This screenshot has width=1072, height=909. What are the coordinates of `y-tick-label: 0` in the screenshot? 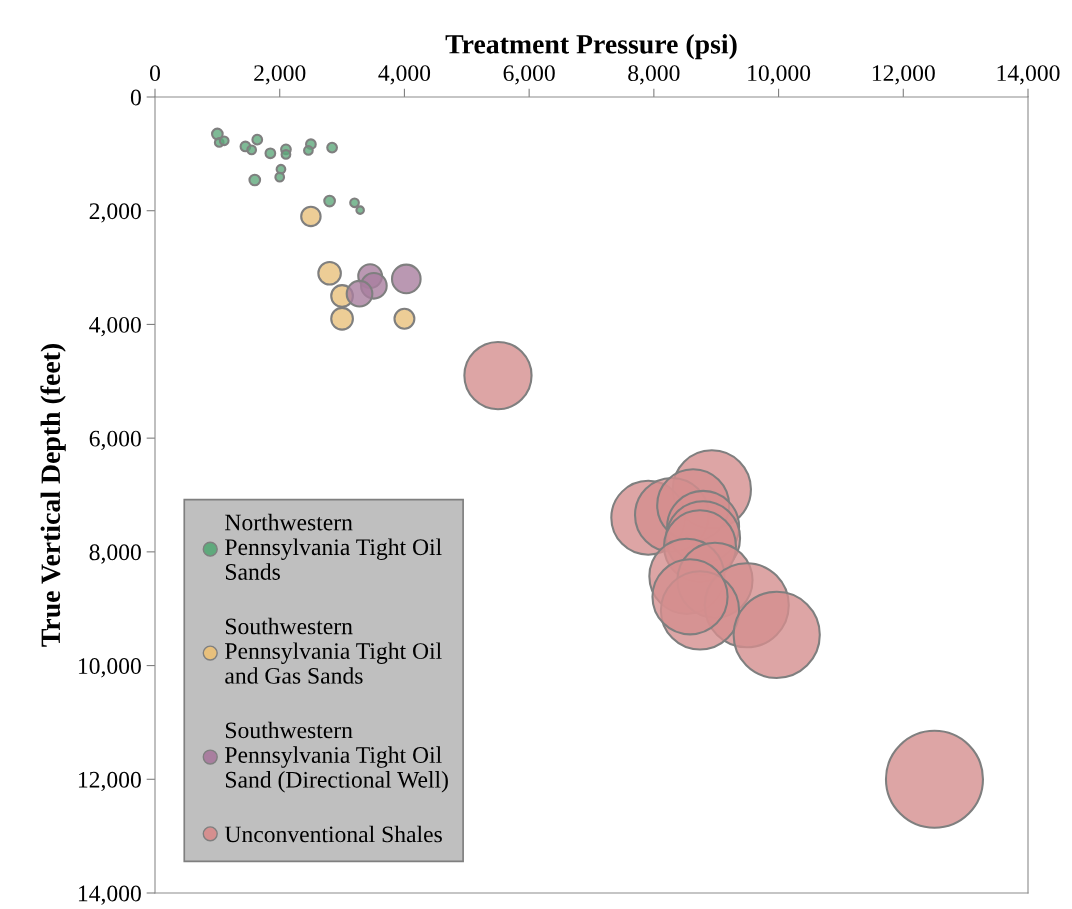 It's located at (135, 97).